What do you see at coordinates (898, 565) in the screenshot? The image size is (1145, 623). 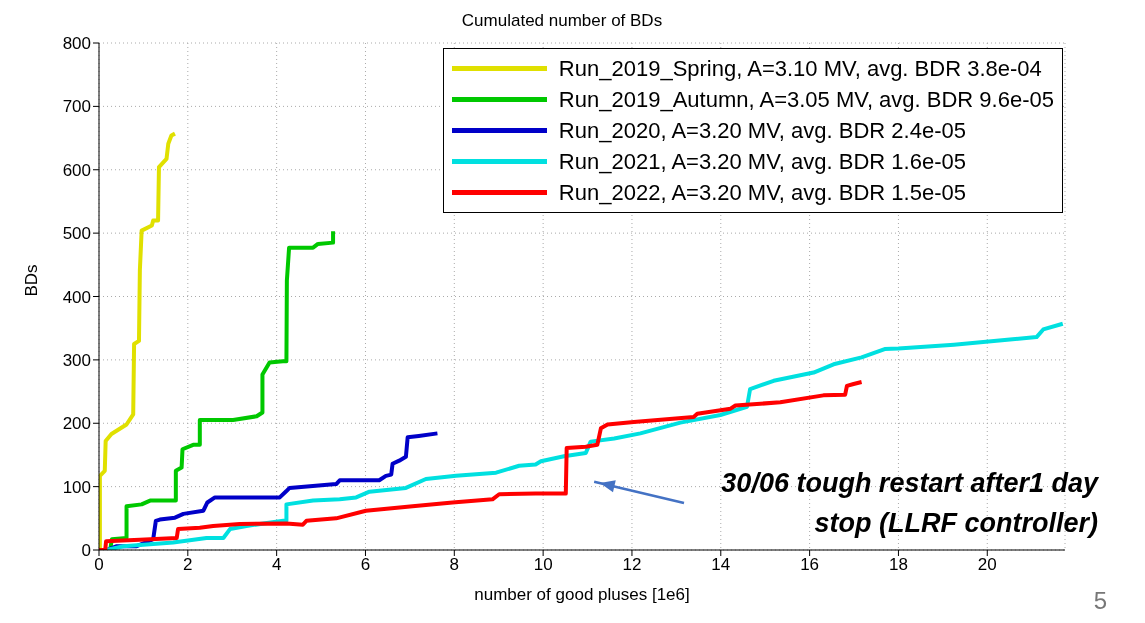 I see `x-tick-label: 18` at bounding box center [898, 565].